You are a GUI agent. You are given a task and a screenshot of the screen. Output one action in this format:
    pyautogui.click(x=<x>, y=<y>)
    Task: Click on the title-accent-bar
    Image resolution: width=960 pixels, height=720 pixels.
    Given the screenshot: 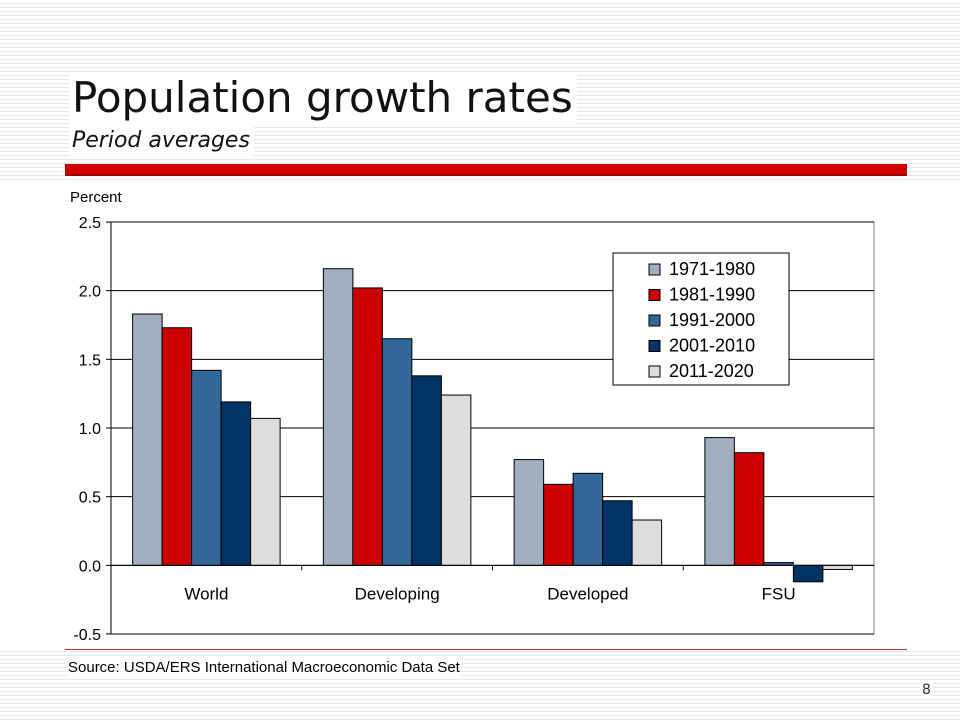 What is the action you would take?
    pyautogui.click(x=486, y=170)
    